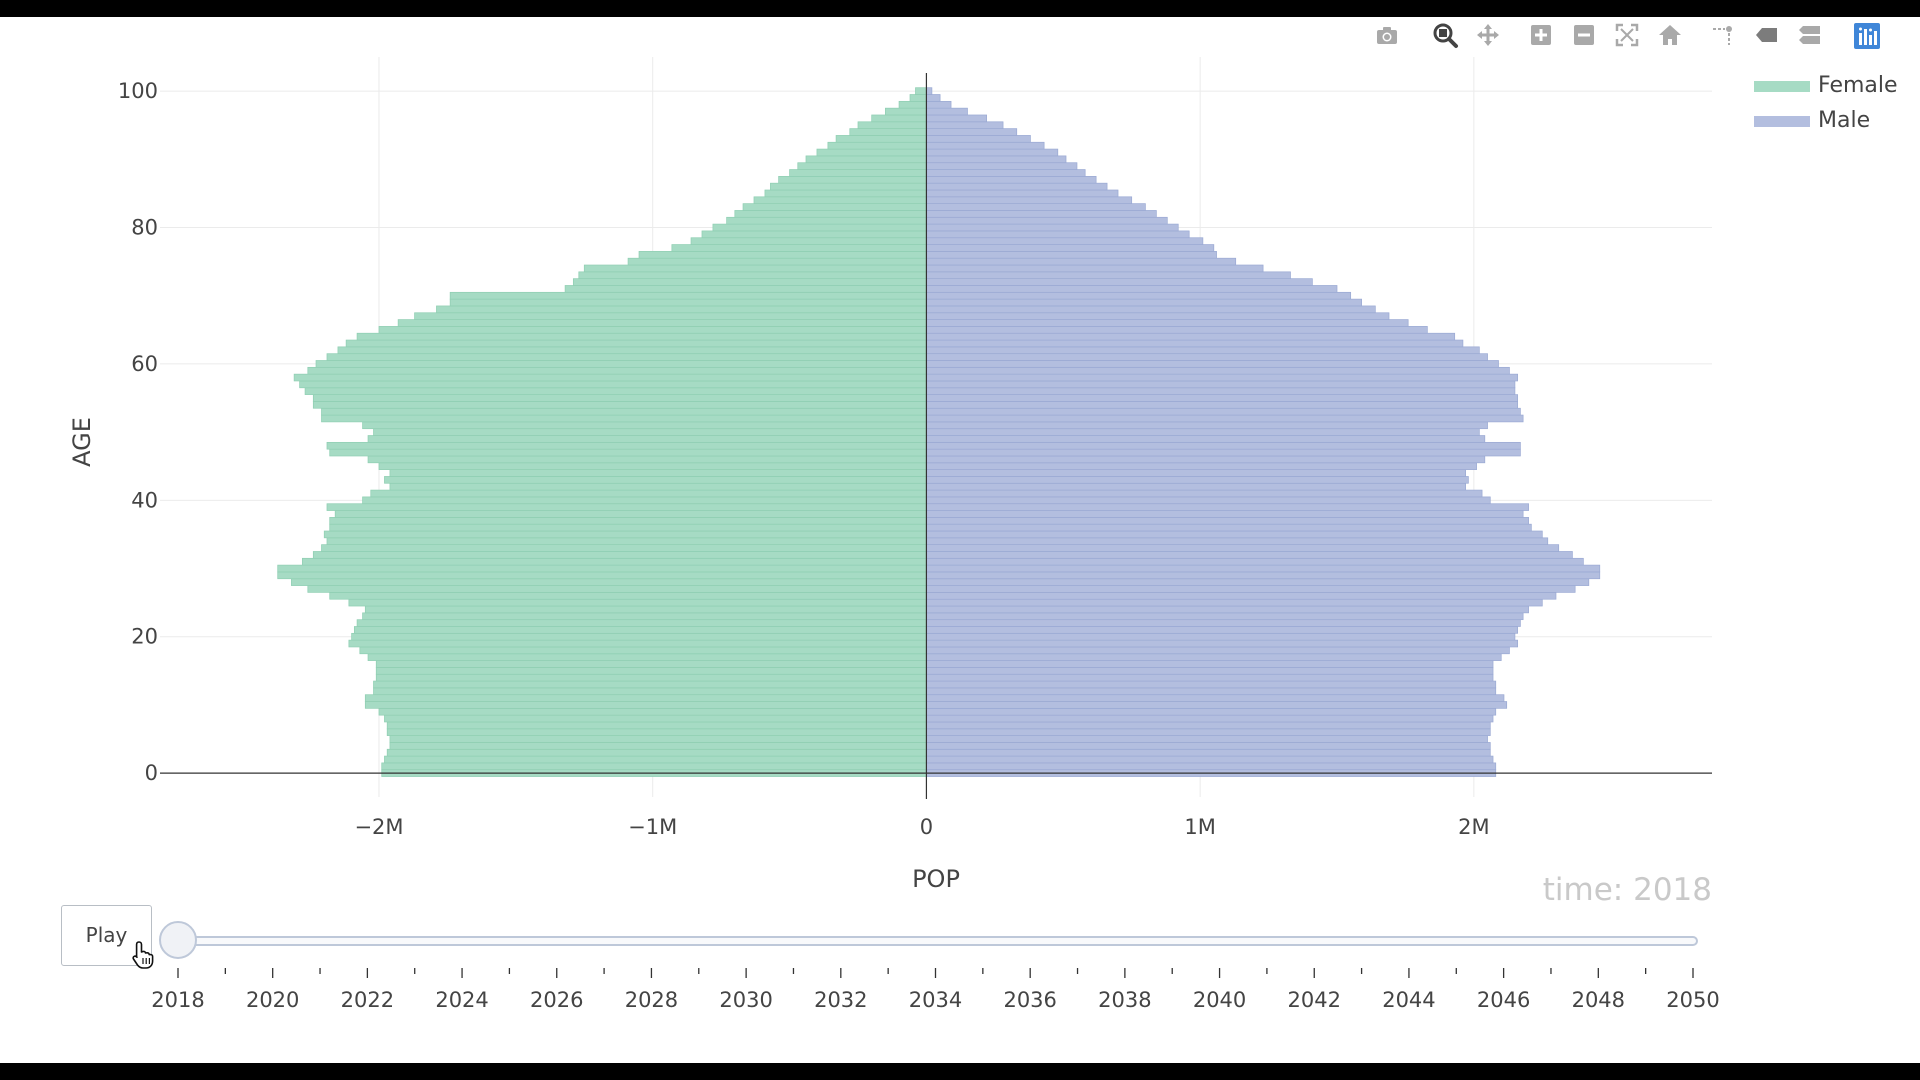  What do you see at coordinates (1488, 35) in the screenshot?
I see `pan-button` at bounding box center [1488, 35].